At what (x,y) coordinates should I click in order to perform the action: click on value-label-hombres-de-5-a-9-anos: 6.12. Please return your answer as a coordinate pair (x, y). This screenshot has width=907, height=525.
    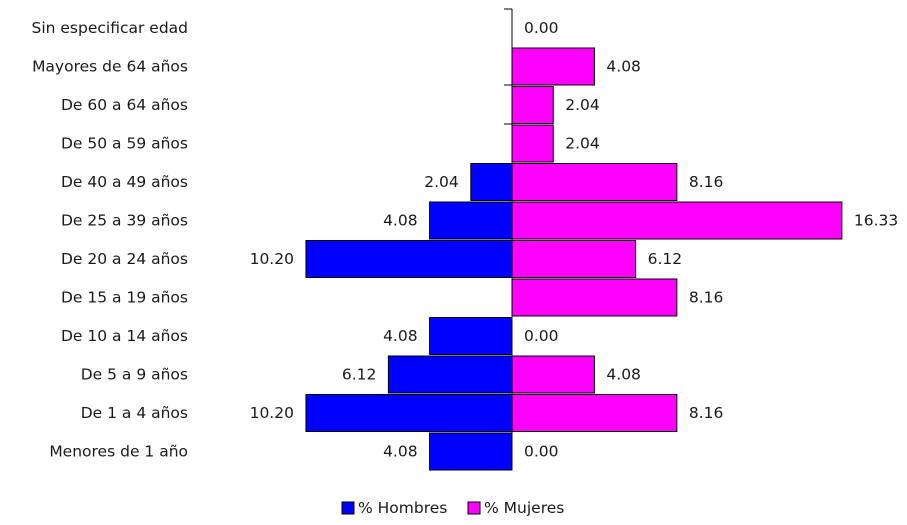
    Looking at the image, I should click on (359, 375).